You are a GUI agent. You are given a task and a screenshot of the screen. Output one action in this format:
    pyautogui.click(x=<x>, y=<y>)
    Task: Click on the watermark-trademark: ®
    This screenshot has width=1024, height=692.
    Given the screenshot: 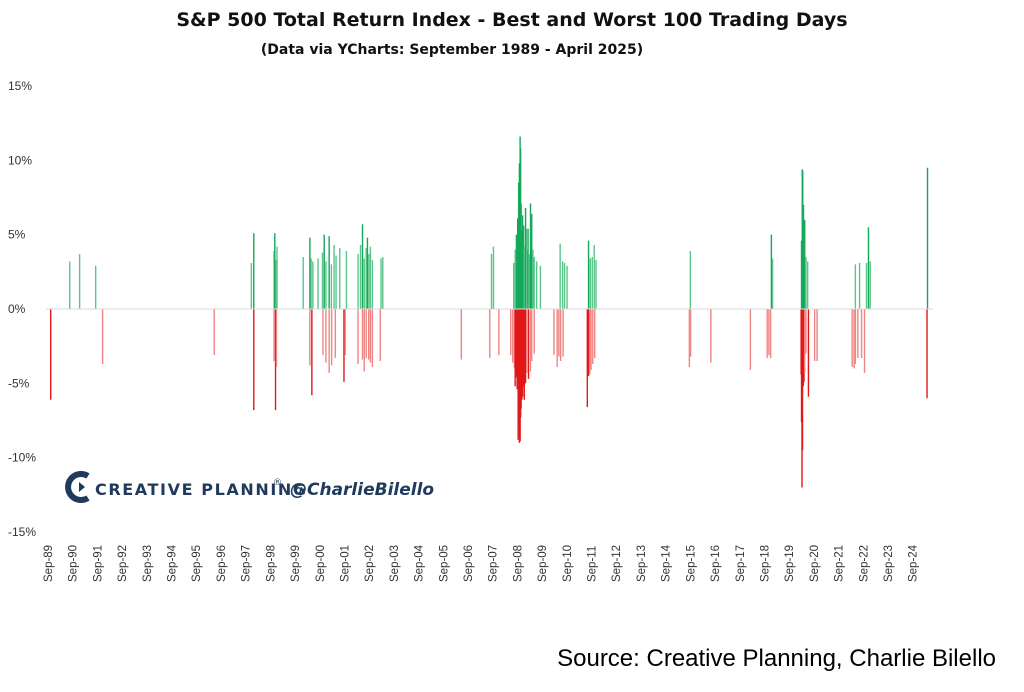 What is the action you would take?
    pyautogui.click(x=277, y=483)
    